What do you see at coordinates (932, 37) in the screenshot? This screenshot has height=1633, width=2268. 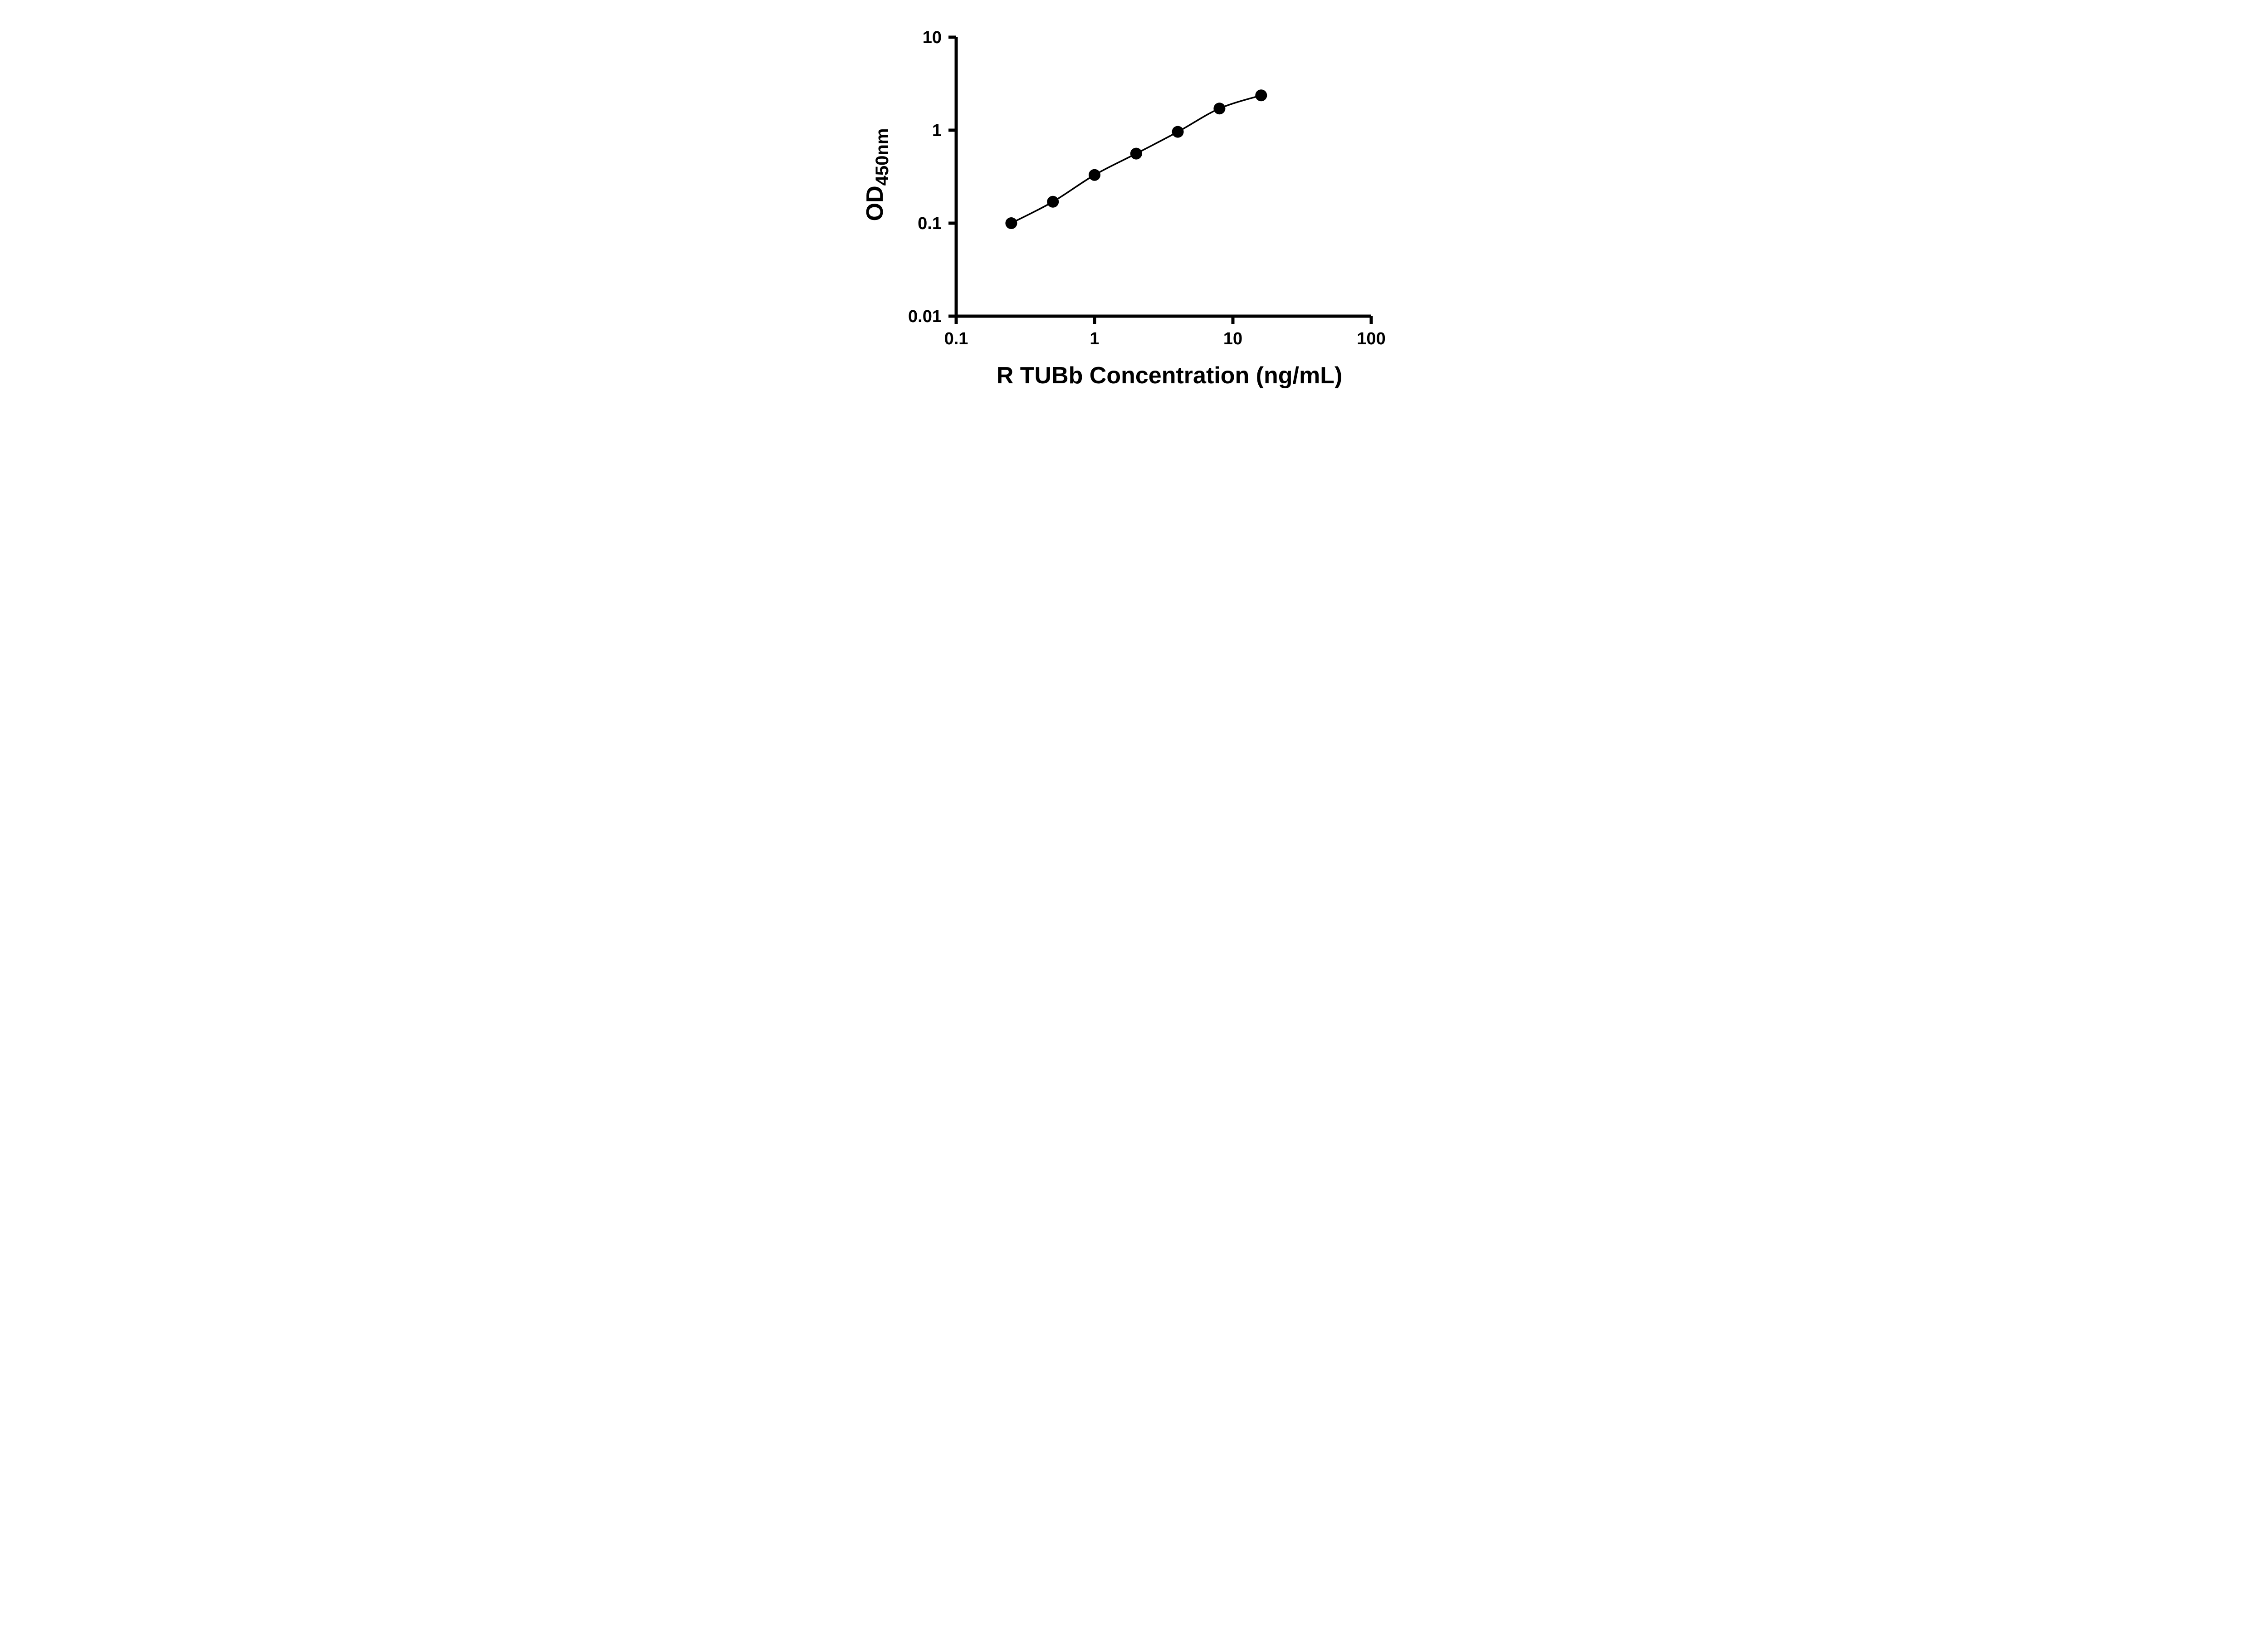 I see `y-tick-label: 10` at bounding box center [932, 37].